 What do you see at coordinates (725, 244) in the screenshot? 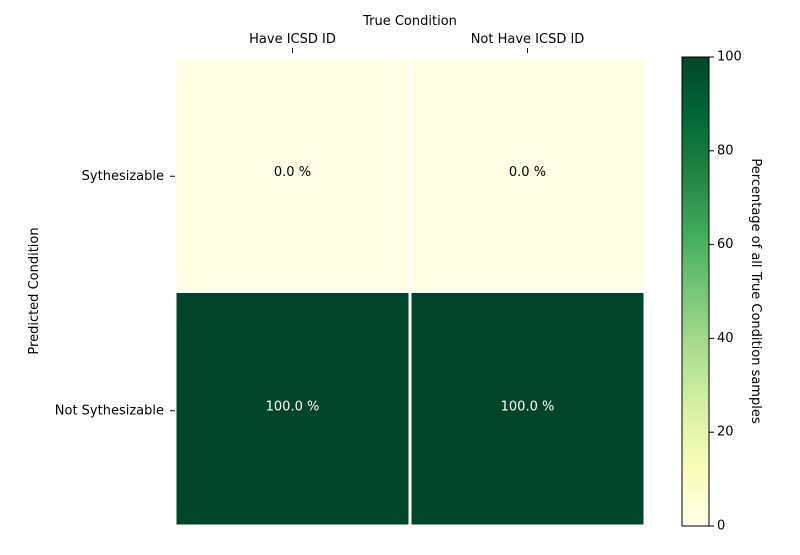
I see `colorbar-tick-label: 60` at bounding box center [725, 244].